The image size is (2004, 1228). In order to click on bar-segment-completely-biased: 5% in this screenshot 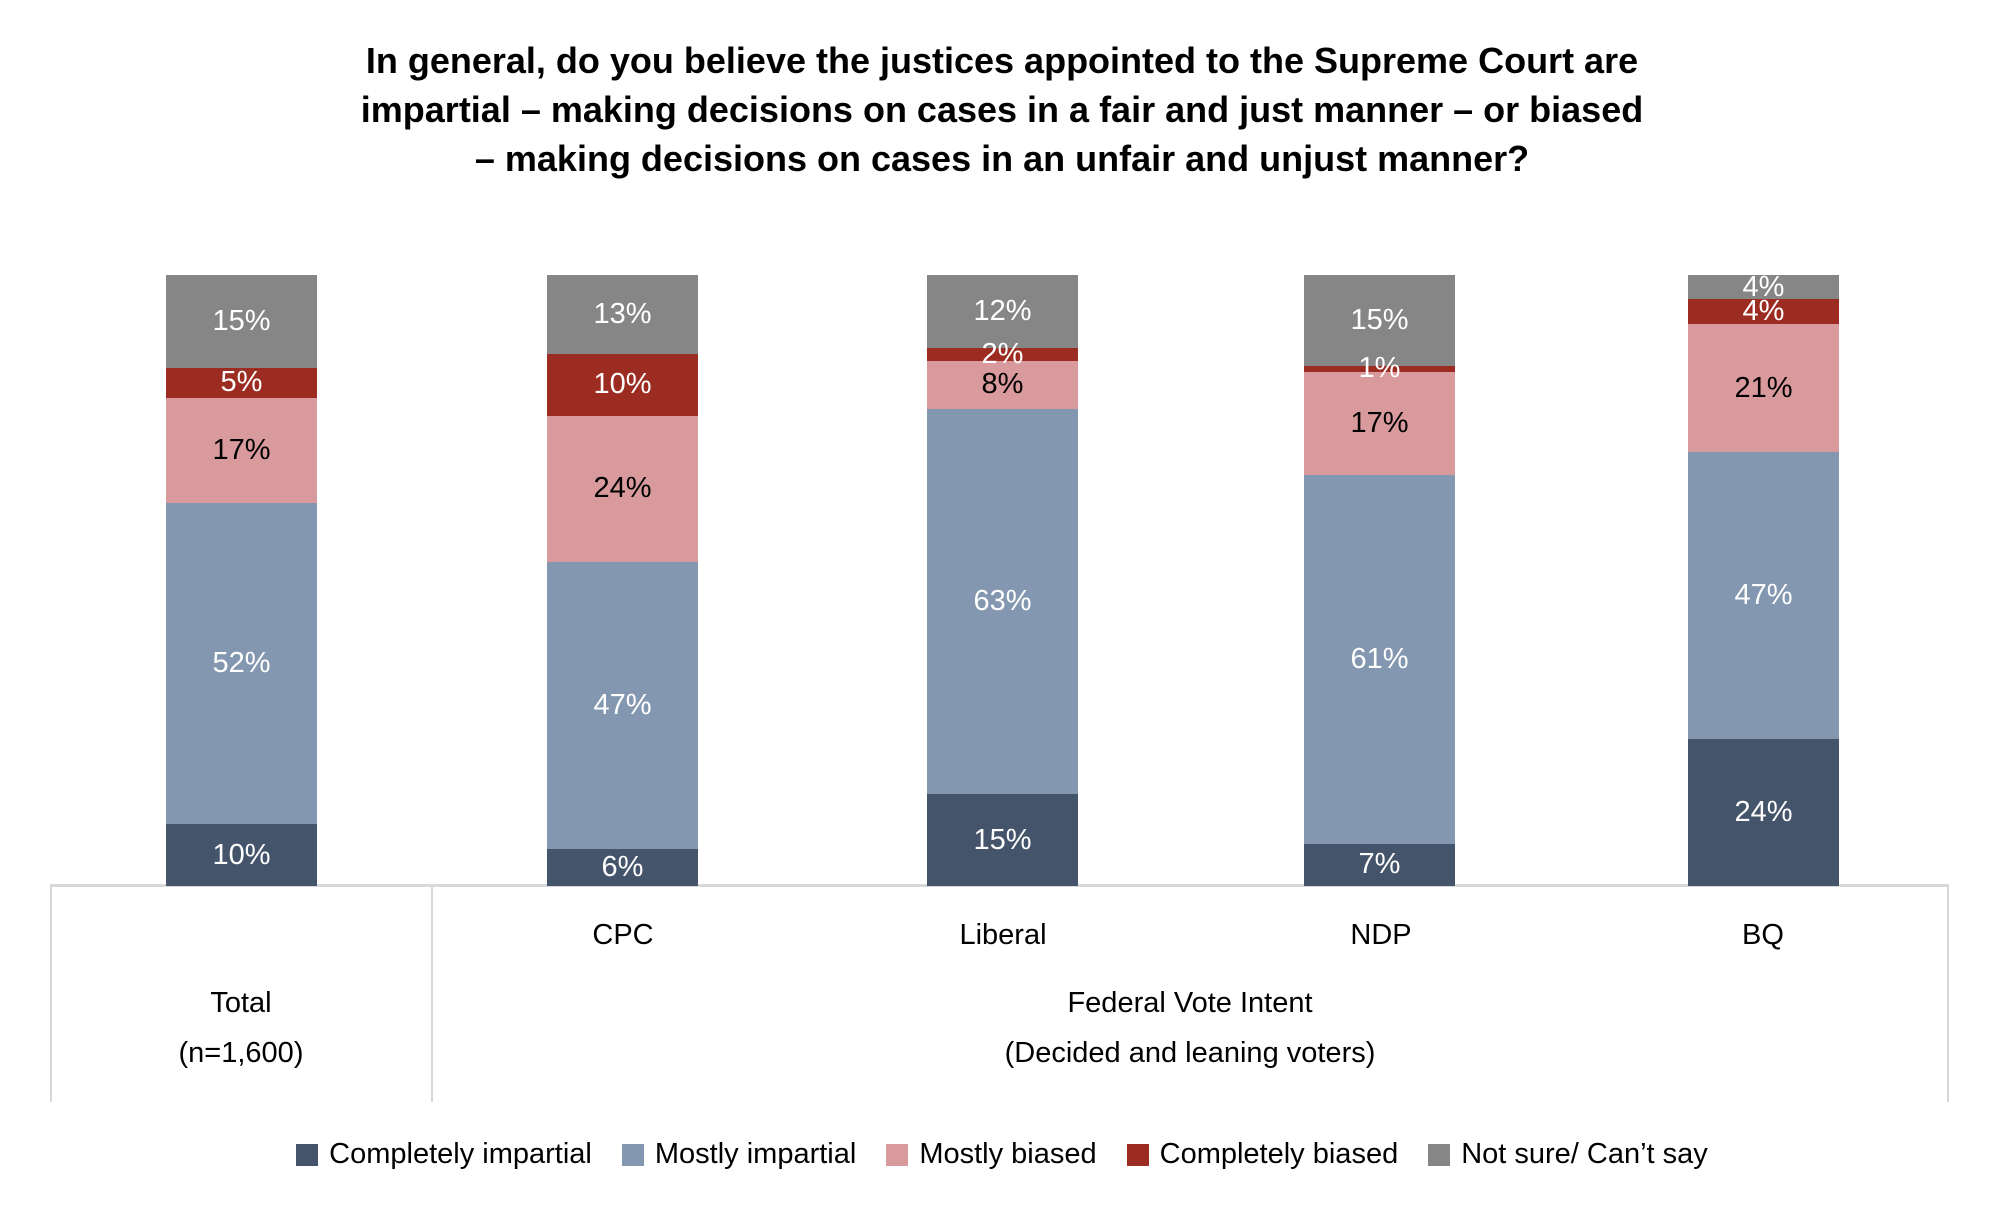, I will do `click(241, 382)`.